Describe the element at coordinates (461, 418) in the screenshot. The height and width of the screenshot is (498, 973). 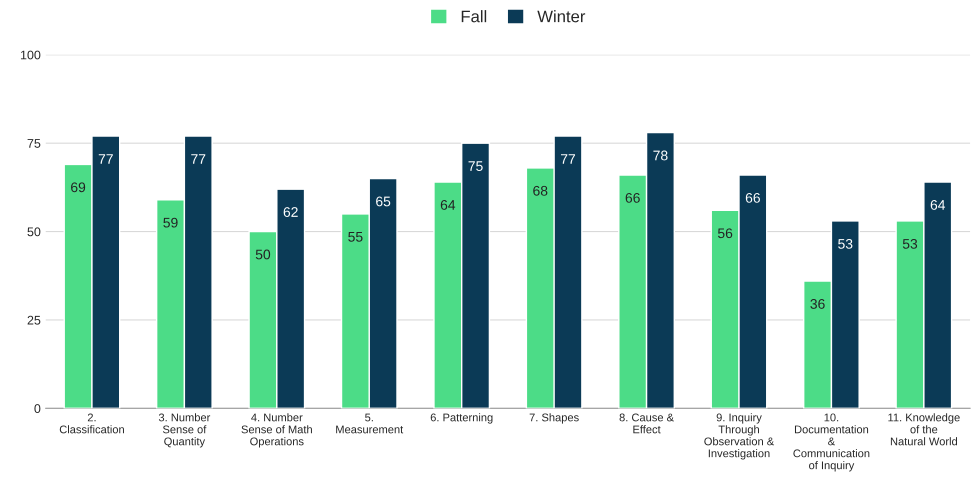
I see `x-tick-label: 6. Patterning` at that location.